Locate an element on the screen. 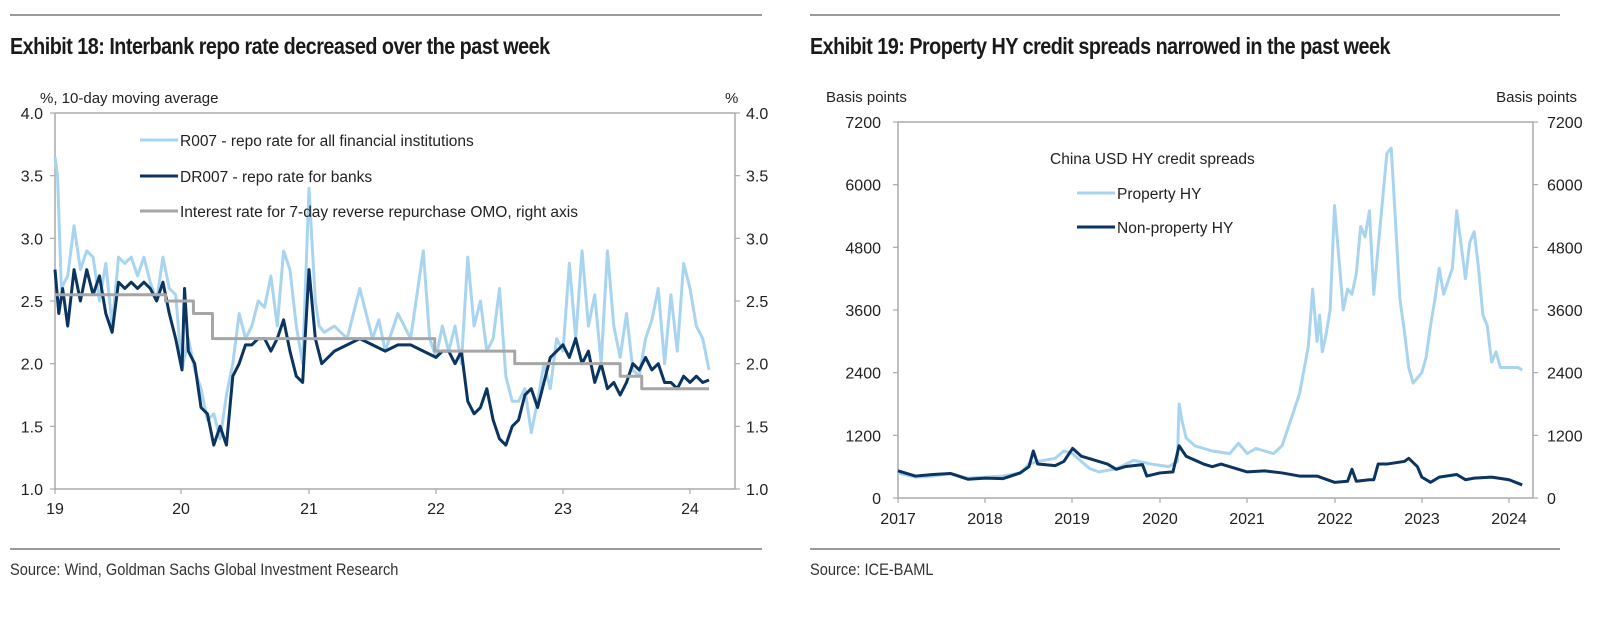  y-tick-label-left: 2400 is located at coordinates (863, 374).